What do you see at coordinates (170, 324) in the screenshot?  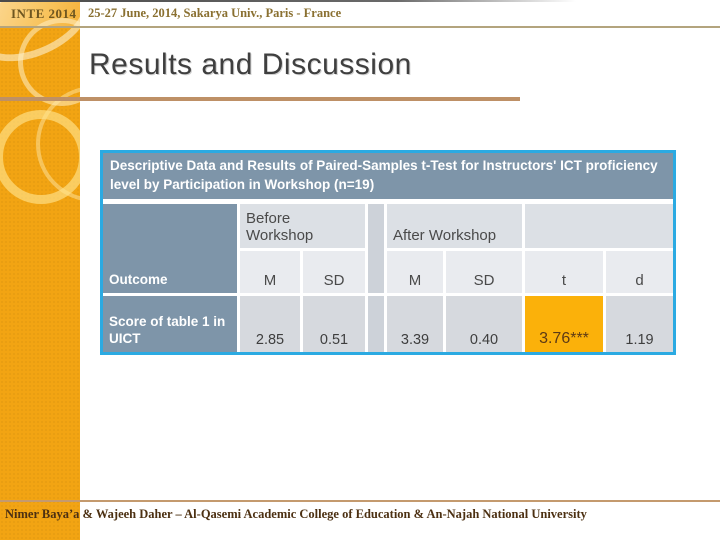 I see `row-header-score: Score of table 1 in UICT` at bounding box center [170, 324].